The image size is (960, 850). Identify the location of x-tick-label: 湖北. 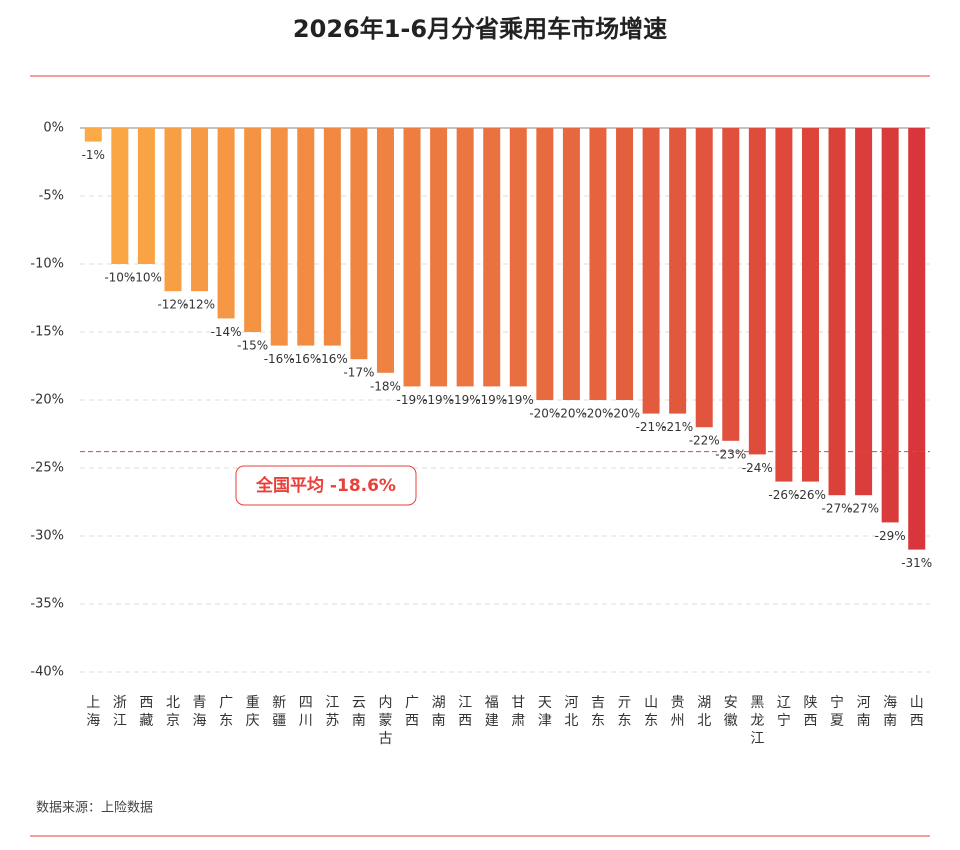
(704, 712).